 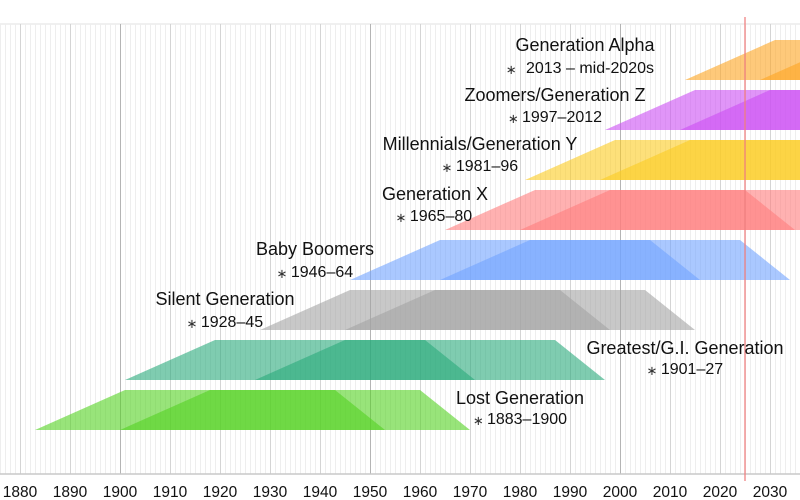 What do you see at coordinates (620, 492) in the screenshot?
I see `x-tick-label: 2000` at bounding box center [620, 492].